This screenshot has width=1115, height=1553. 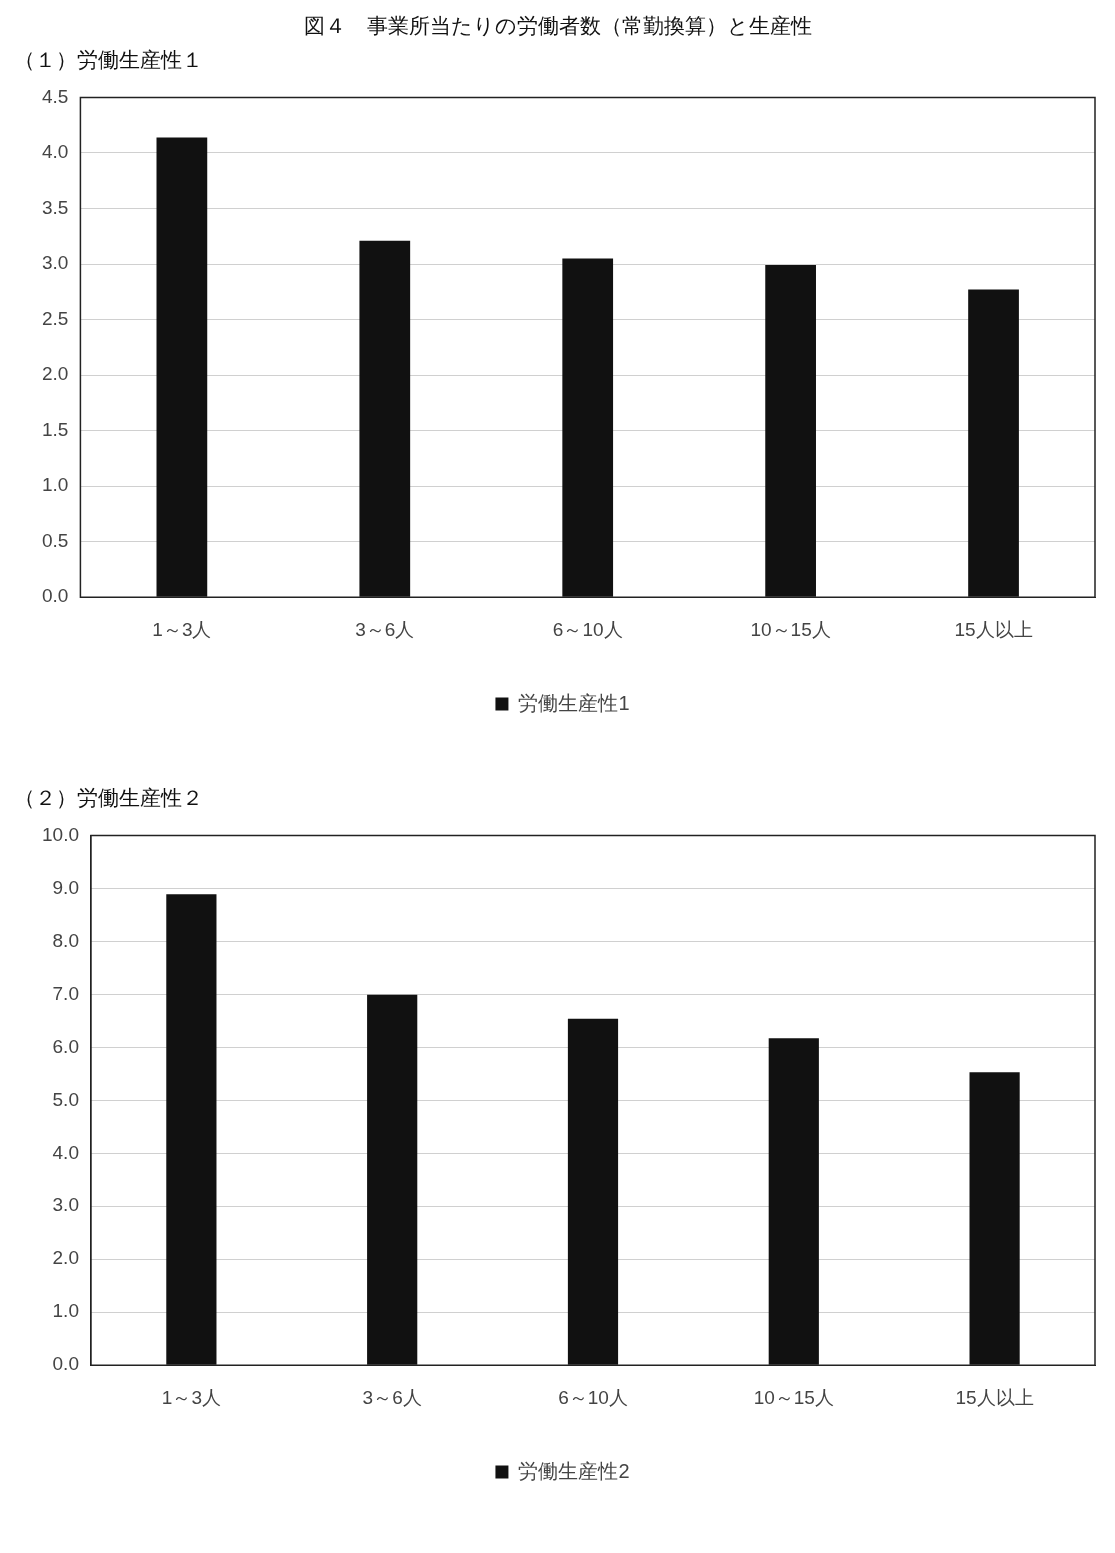 I want to click on legend-label: 労働生産性2, so click(x=574, y=1470).